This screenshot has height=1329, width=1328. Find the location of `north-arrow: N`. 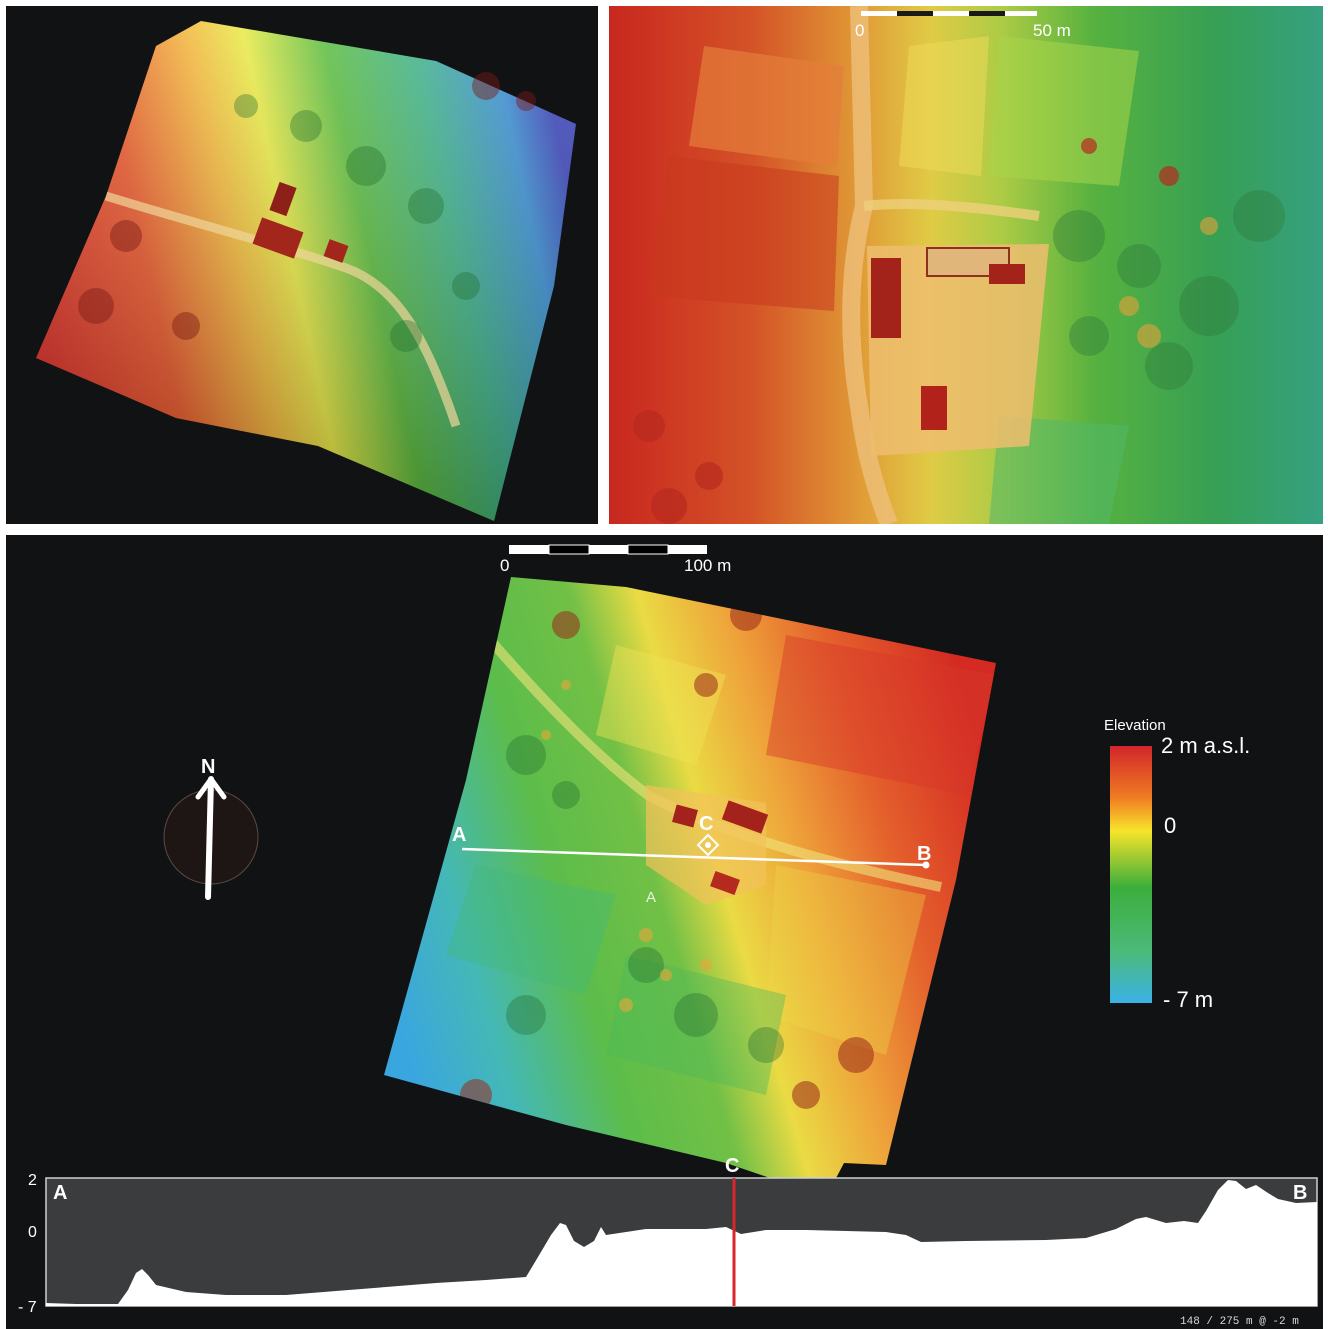

north-arrow: N is located at coordinates (211, 828).